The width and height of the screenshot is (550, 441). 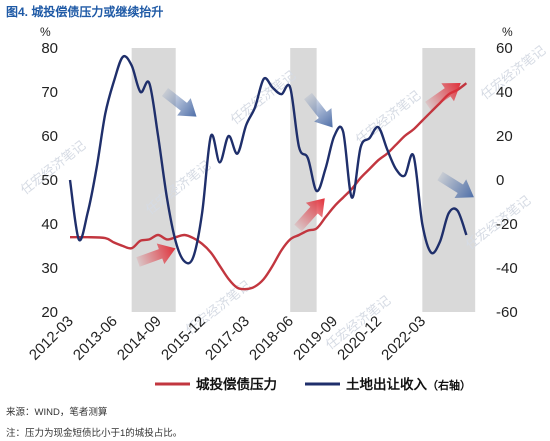 I want to click on watermark-4: 任宏经济笔记, so click(x=388, y=118).